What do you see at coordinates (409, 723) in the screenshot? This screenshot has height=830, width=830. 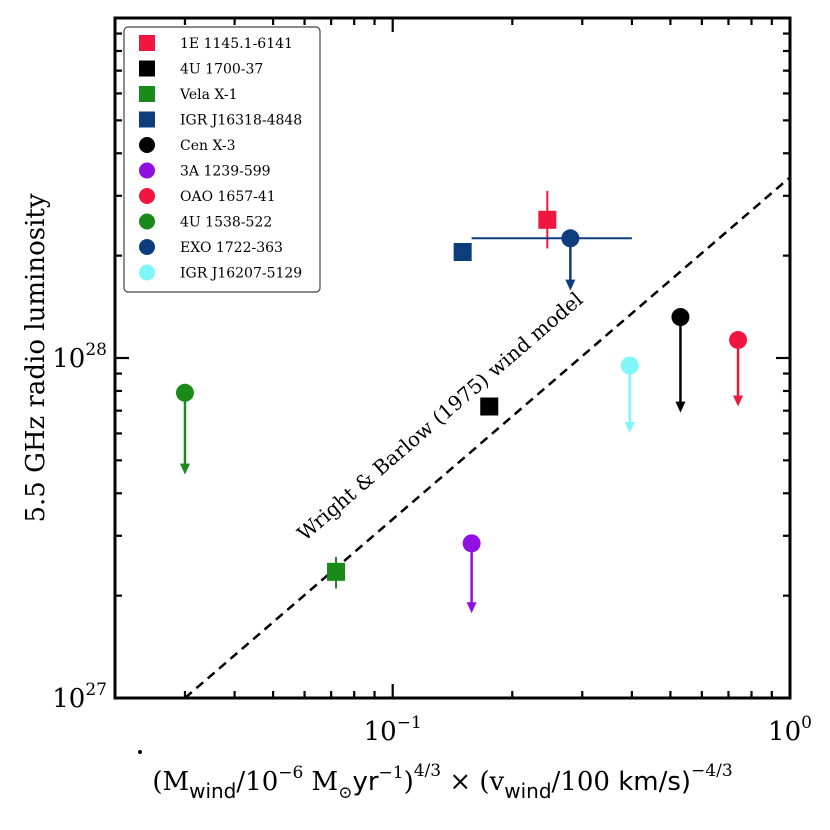 I see `x-tick-label-exponent: −1` at bounding box center [409, 723].